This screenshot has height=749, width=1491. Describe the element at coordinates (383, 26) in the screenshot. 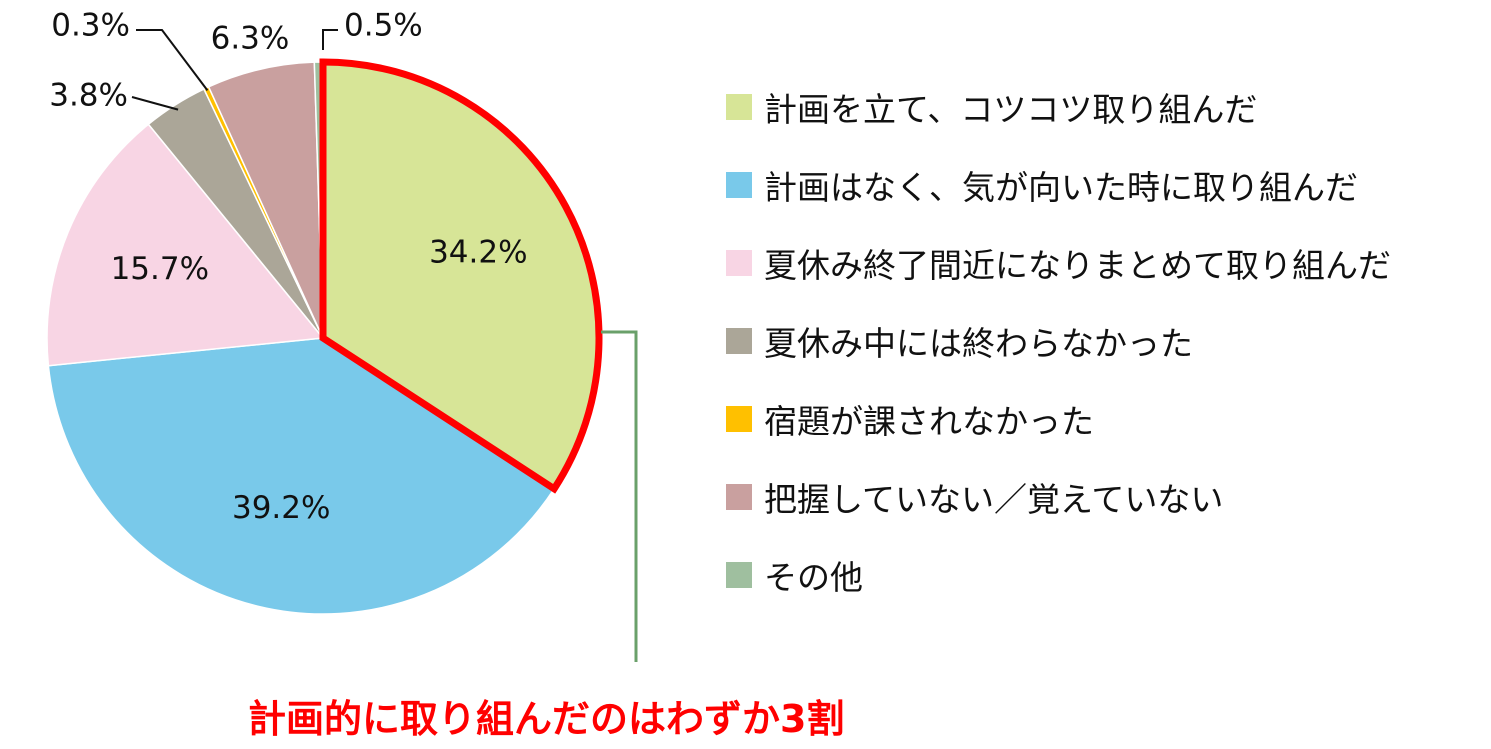

I see `data-label-7: 0.5%` at that location.